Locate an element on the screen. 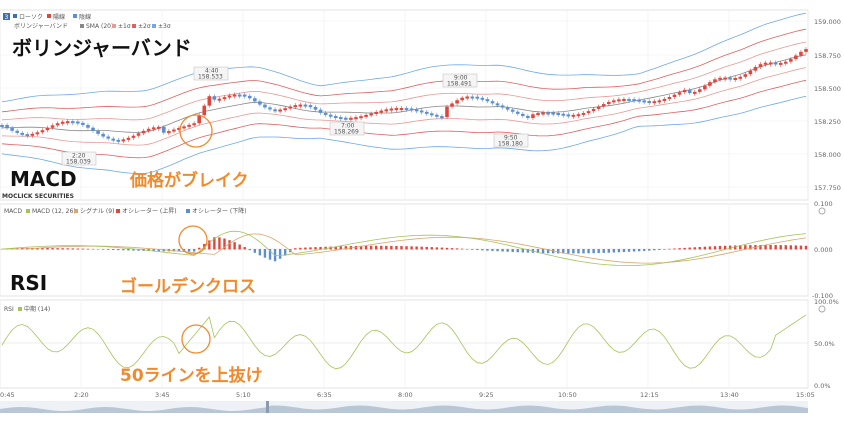 The width and height of the screenshot is (844, 426). rsi-settings-icon is located at coordinates (822, 309).